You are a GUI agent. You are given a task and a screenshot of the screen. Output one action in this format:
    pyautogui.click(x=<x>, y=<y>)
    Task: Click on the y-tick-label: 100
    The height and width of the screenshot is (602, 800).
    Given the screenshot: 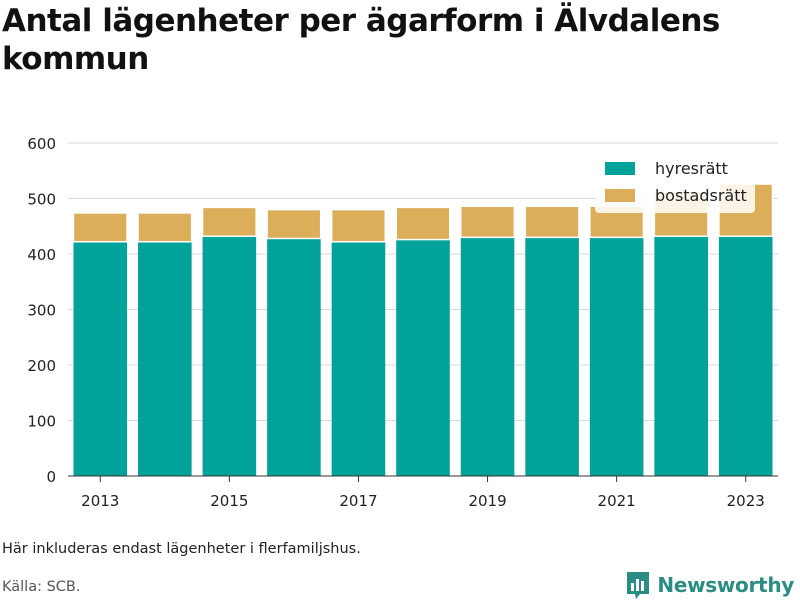 What is the action you would take?
    pyautogui.click(x=41, y=422)
    